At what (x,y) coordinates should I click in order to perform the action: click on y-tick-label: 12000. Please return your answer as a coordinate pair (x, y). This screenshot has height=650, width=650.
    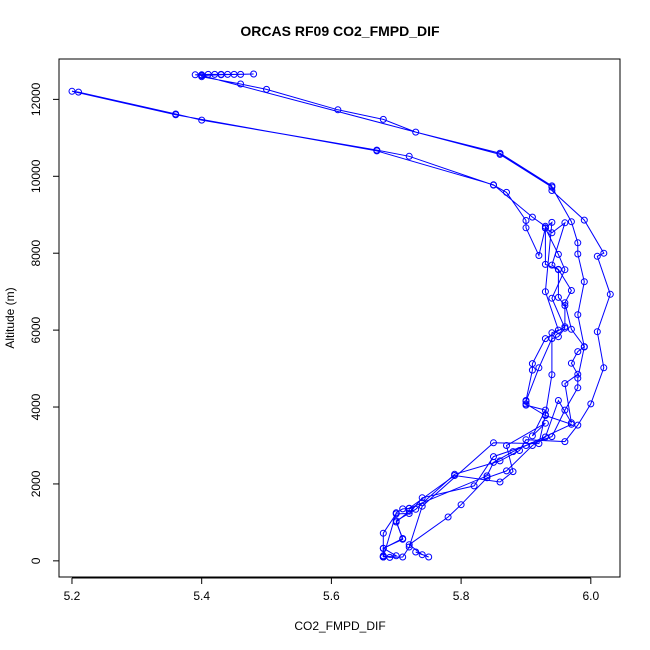
    Looking at the image, I should click on (36, 99).